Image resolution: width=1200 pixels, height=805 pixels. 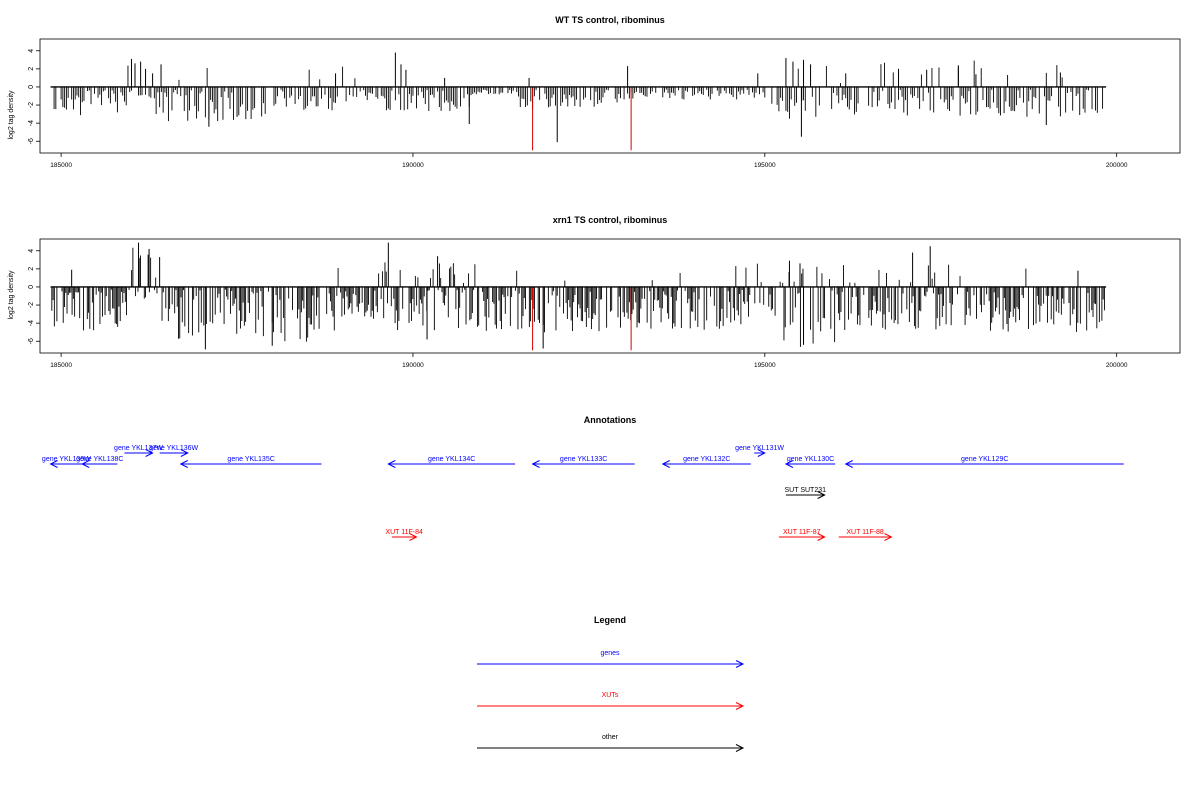 I want to click on feature-xut-11f-87: XUT 11F-87, so click(x=802, y=535).